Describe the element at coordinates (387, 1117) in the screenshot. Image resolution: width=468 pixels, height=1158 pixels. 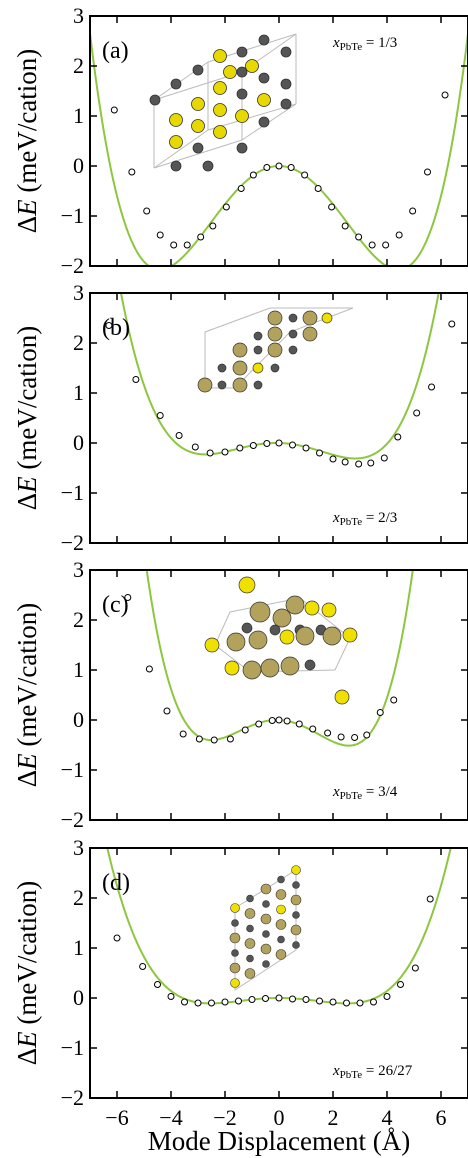
I see `x-tick-label: 4` at that location.